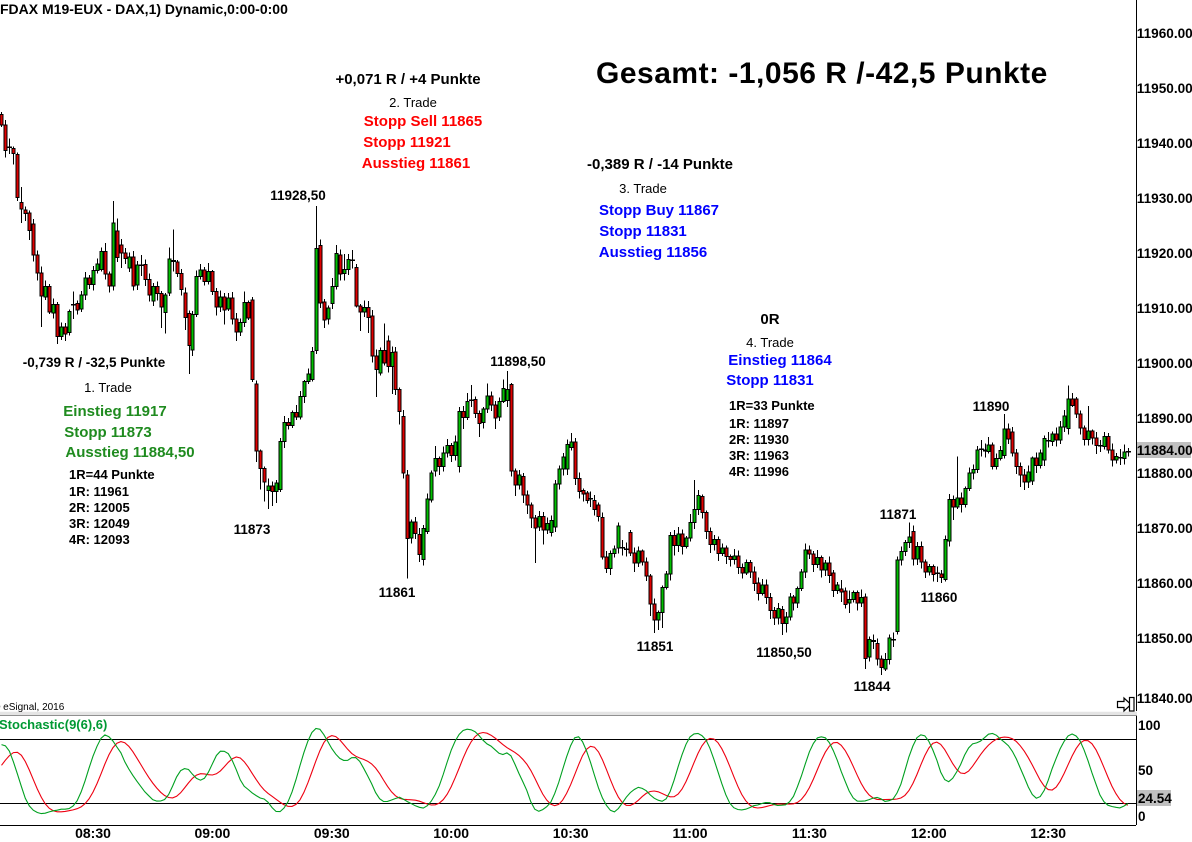 This screenshot has height=842, width=1192. I want to click on svg-text: 11930.00, so click(1164, 198).